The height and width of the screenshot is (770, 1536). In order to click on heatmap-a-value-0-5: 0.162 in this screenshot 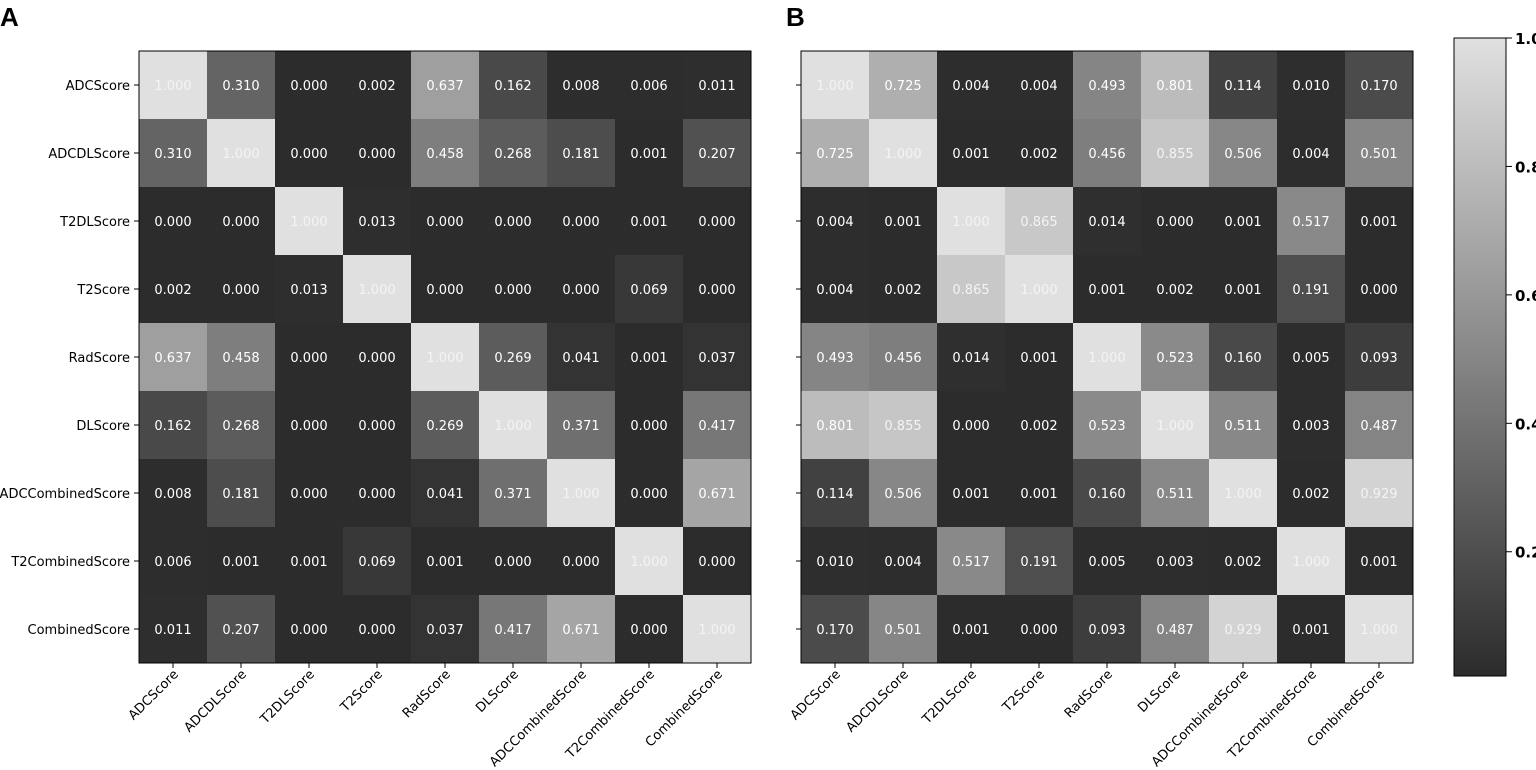, I will do `click(512, 86)`.